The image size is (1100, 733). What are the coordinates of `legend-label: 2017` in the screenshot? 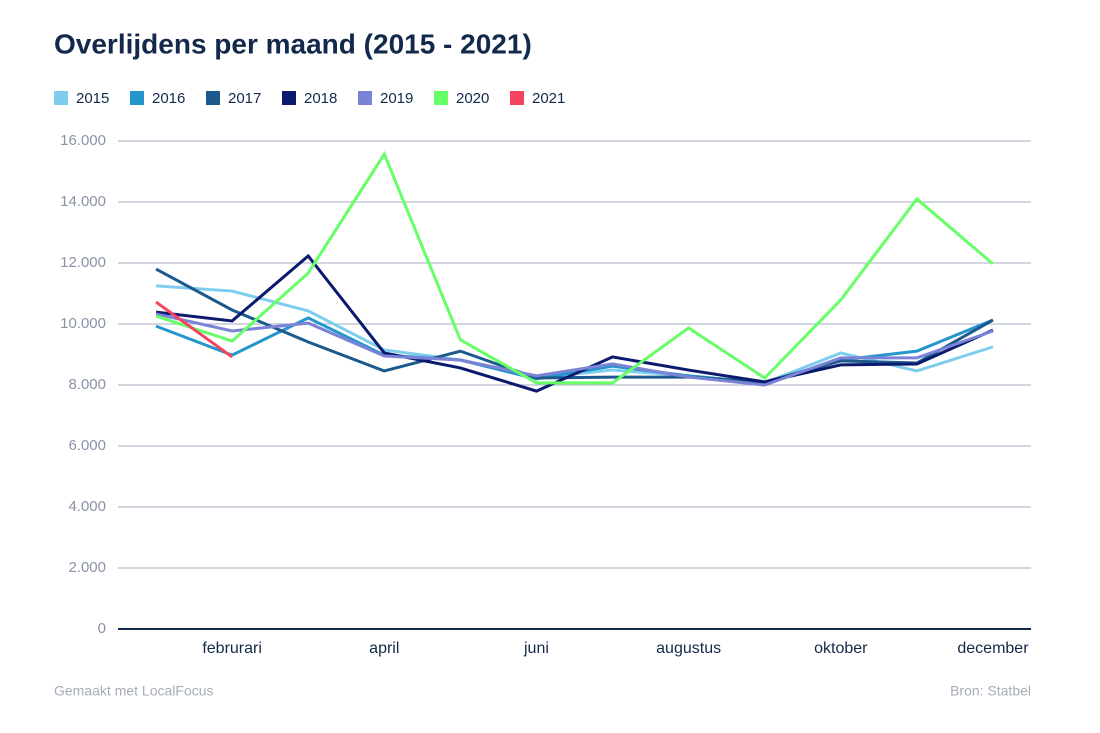 It's located at (244, 98).